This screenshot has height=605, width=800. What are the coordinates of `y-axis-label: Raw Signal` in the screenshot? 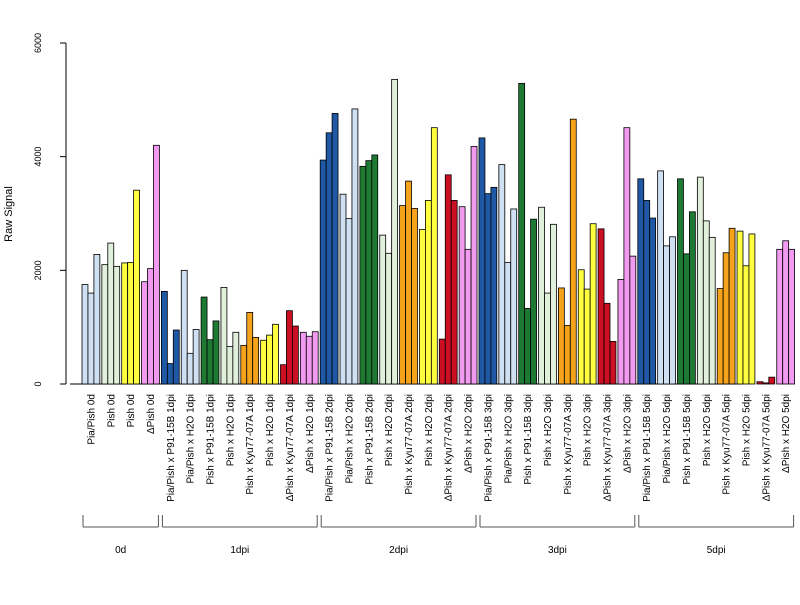 It's located at (9, 214).